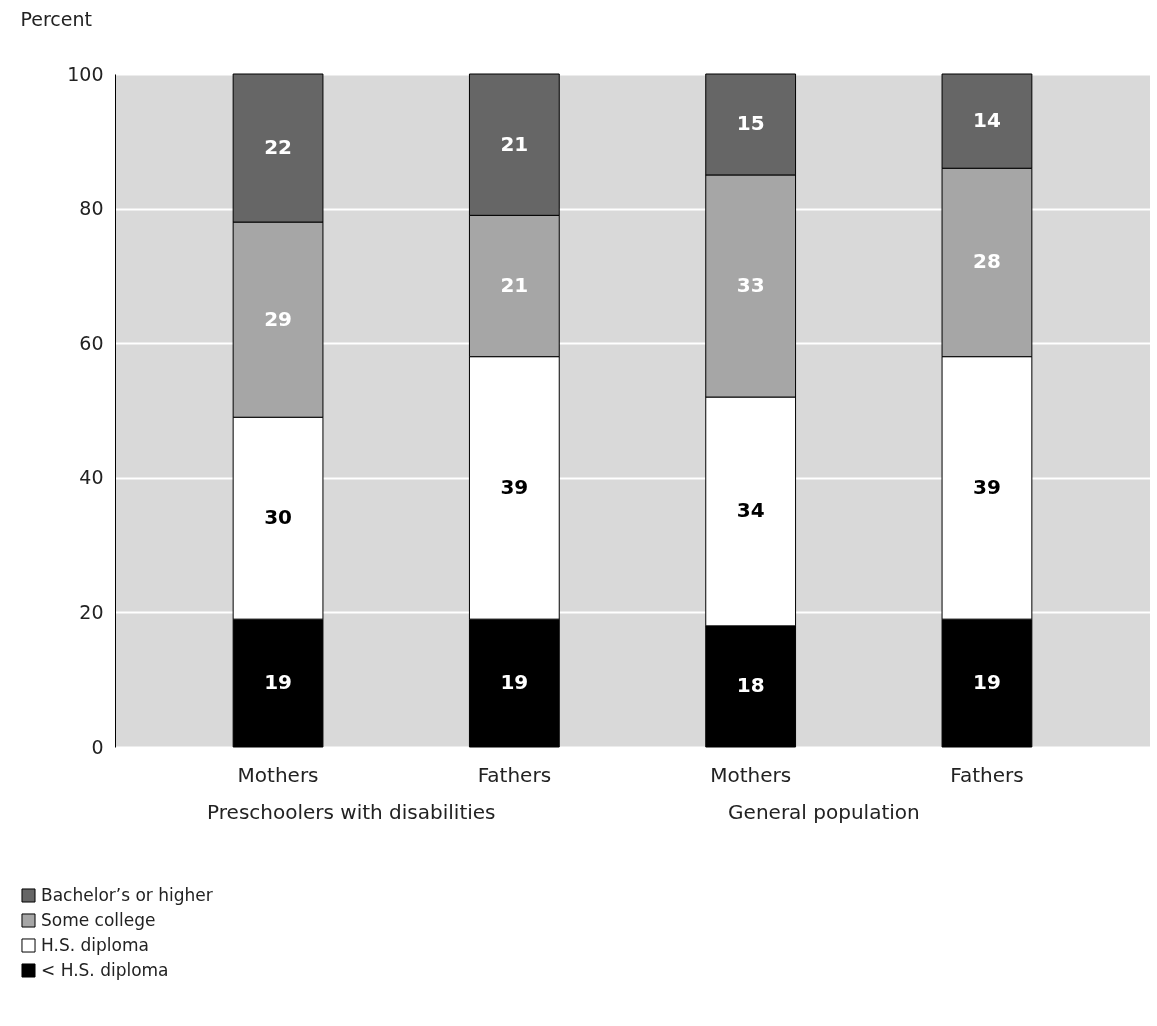  What do you see at coordinates (750, 123) in the screenshot?
I see `data-label: 15` at bounding box center [750, 123].